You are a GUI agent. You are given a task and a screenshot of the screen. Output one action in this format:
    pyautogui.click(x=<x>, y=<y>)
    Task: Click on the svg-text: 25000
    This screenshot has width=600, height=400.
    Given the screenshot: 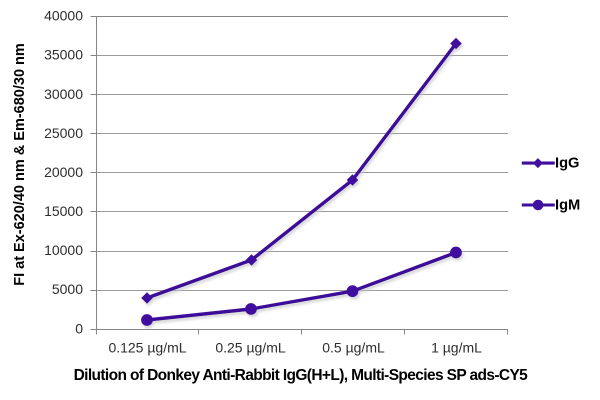 What is the action you would take?
    pyautogui.click(x=63, y=133)
    